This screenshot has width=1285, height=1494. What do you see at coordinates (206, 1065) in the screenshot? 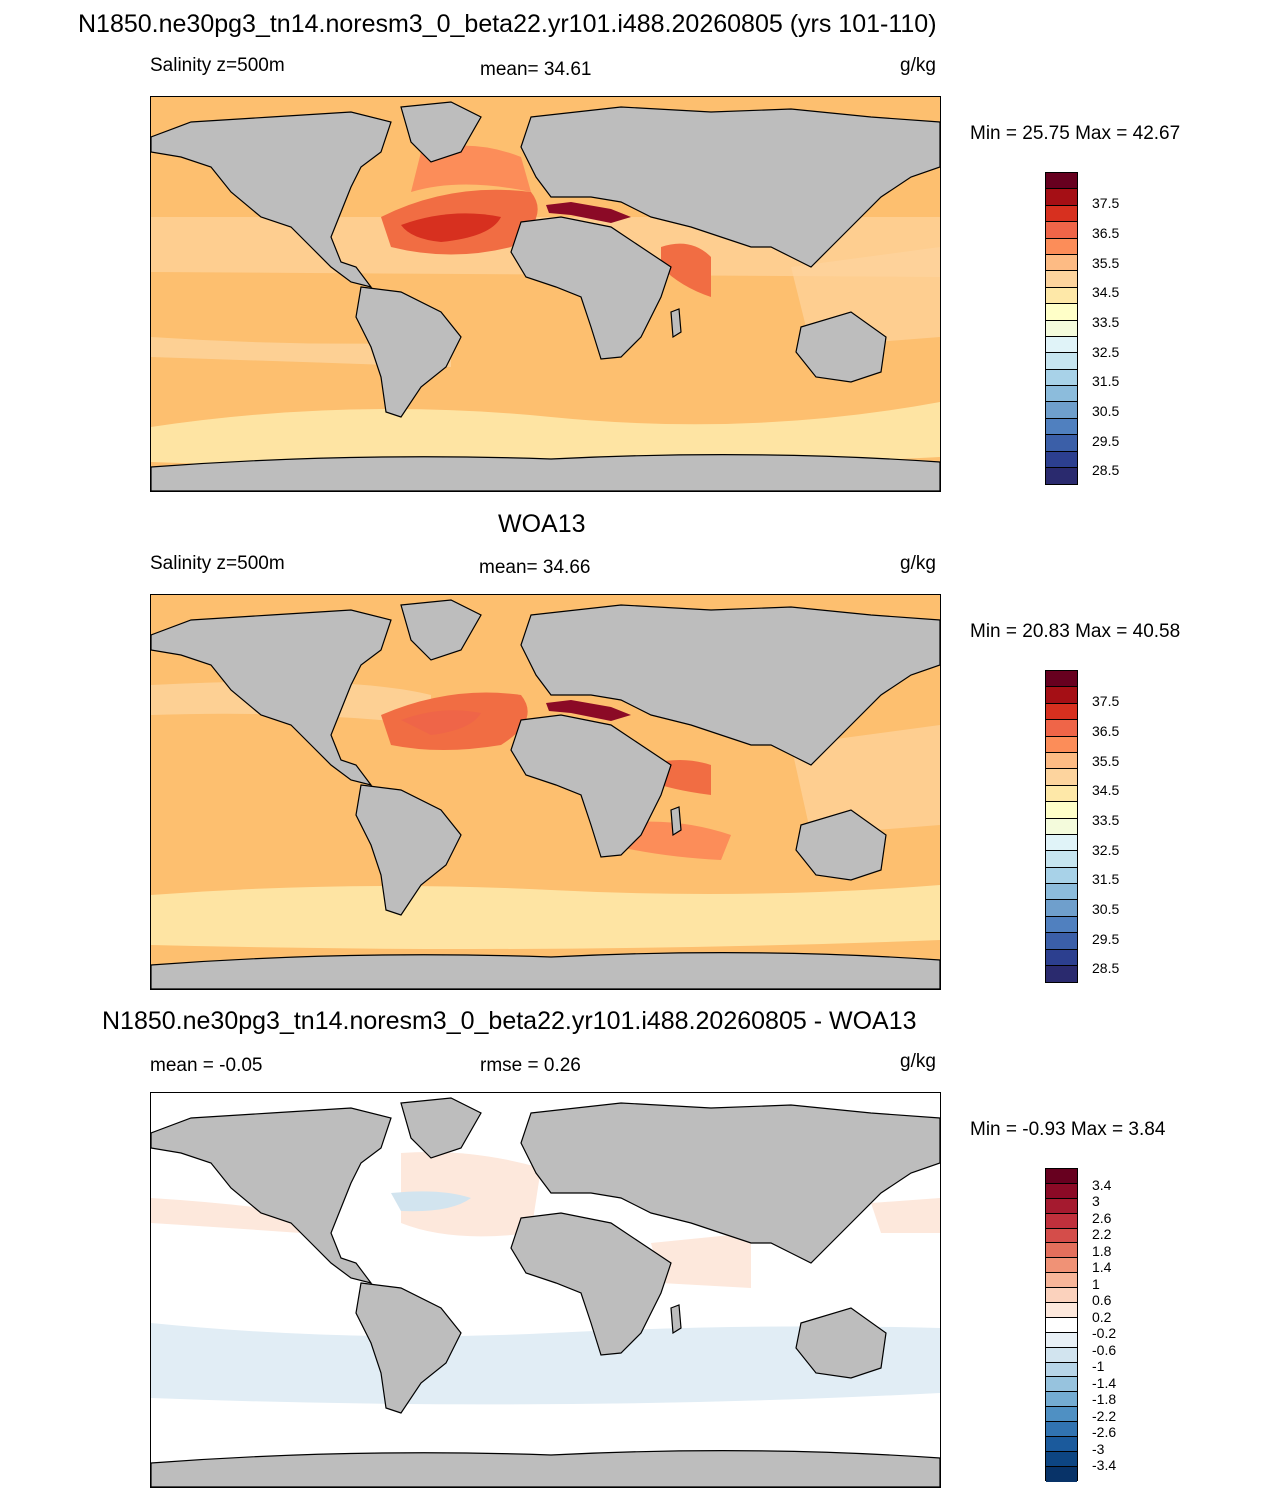
I see `panel3-mean-label: mean = -0.05` at bounding box center [206, 1065].